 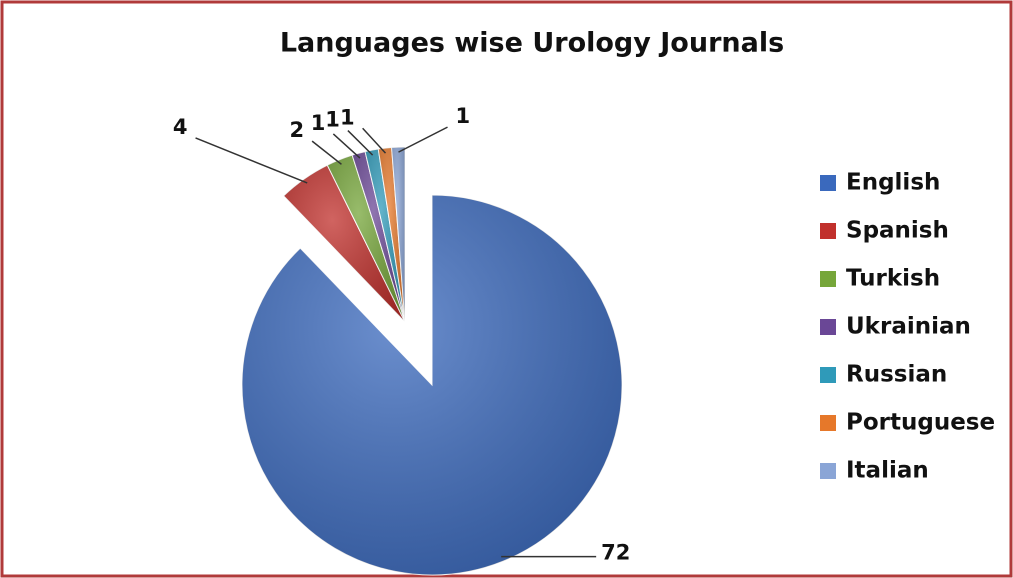 What do you see at coordinates (615, 553) in the screenshot?
I see `data-label: 72` at bounding box center [615, 553].